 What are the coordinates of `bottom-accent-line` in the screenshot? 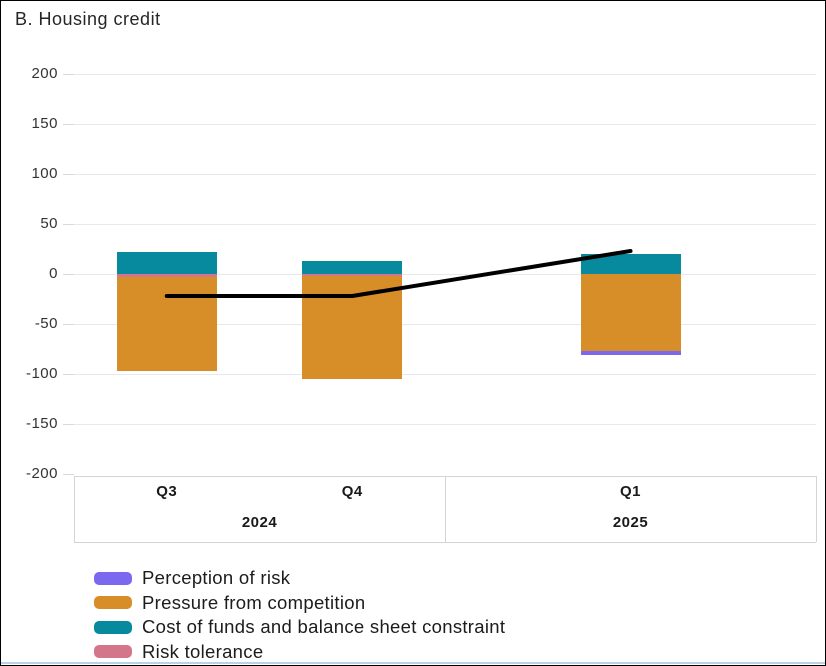 It's located at (413, 663).